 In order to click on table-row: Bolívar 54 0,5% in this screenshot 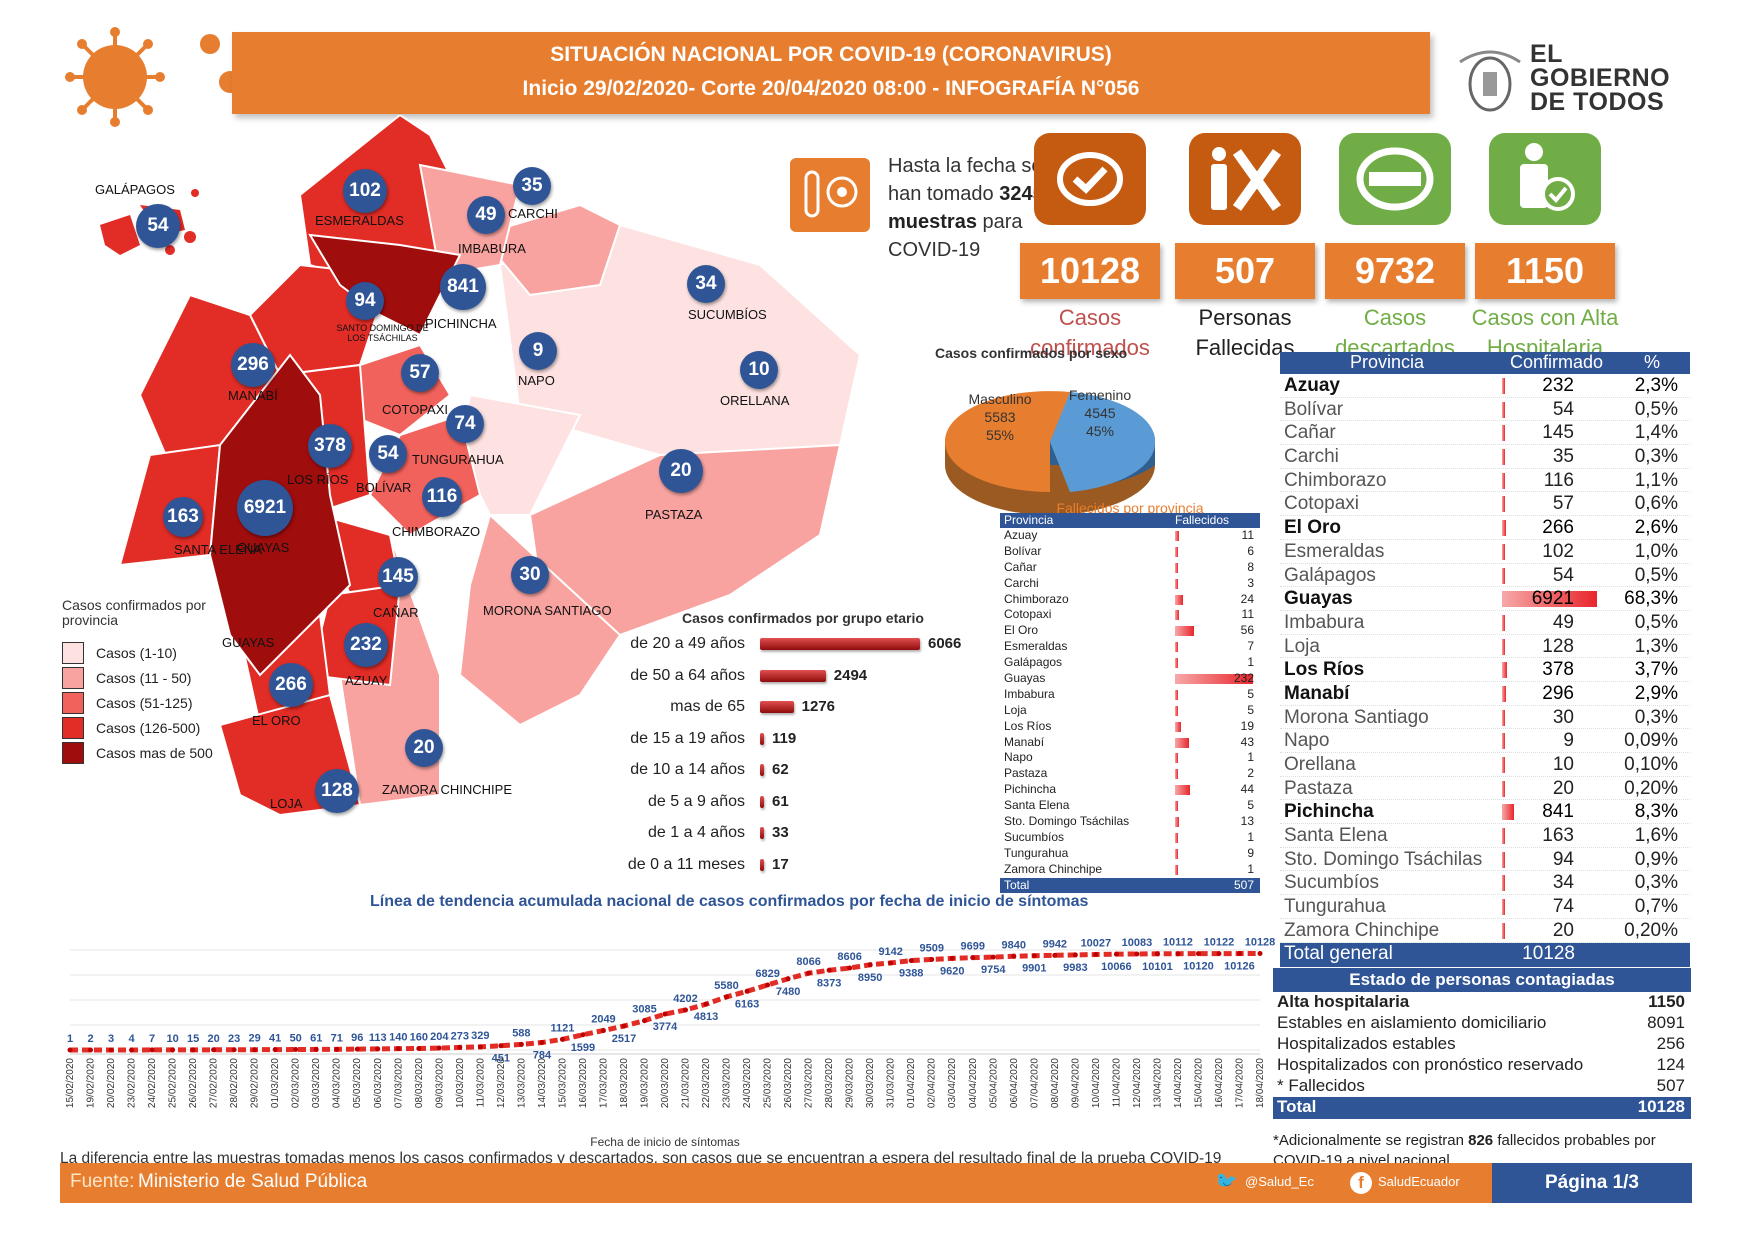, I will do `click(1485, 410)`.